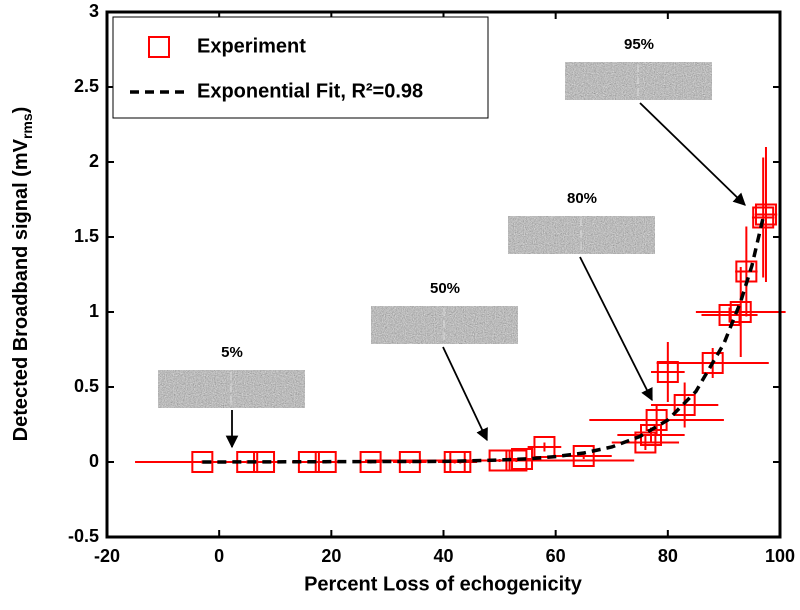  I want to click on annotation: 50%, so click(445, 288).